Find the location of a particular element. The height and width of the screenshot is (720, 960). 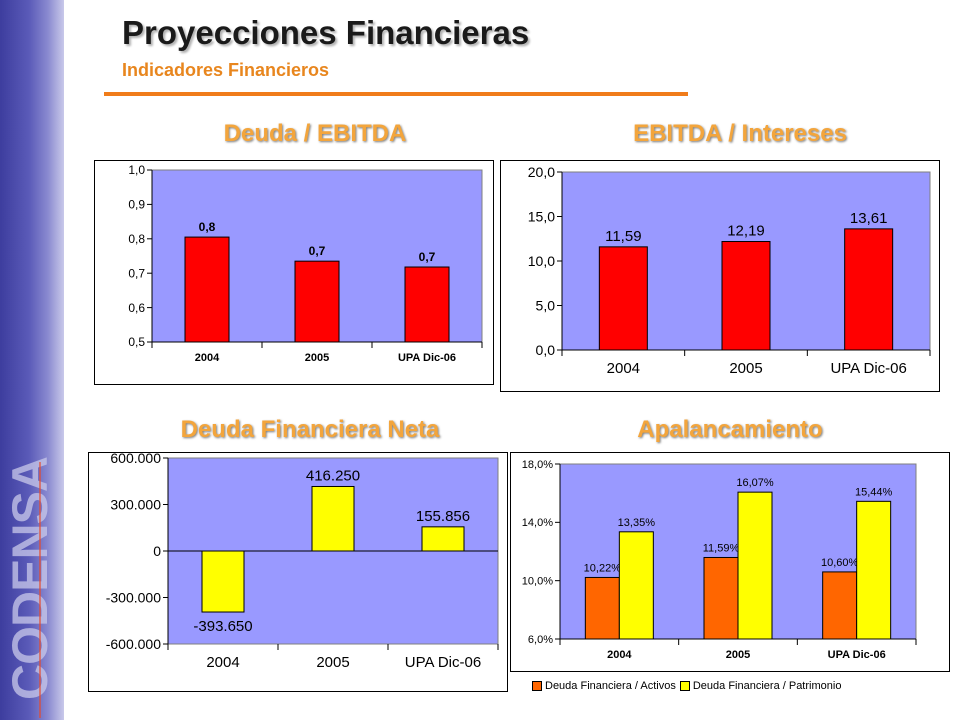

chart-title-apalancamiento: Apalancamiento is located at coordinates (730, 429).